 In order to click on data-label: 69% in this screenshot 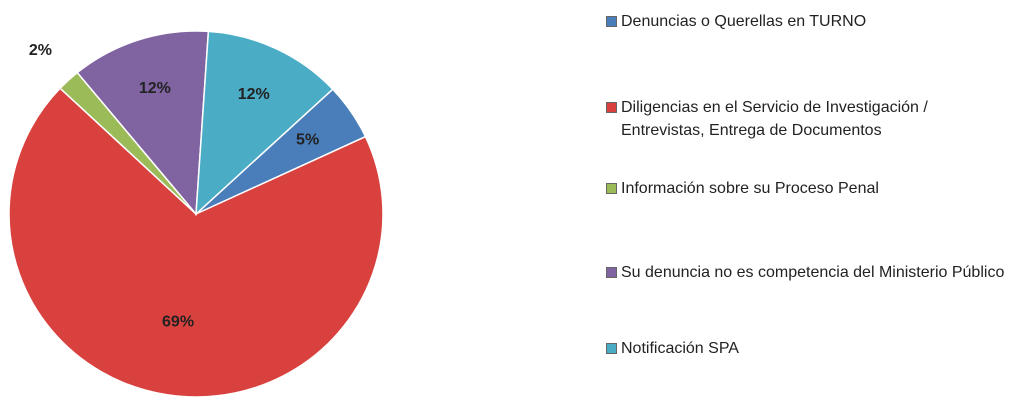, I will do `click(178, 322)`.